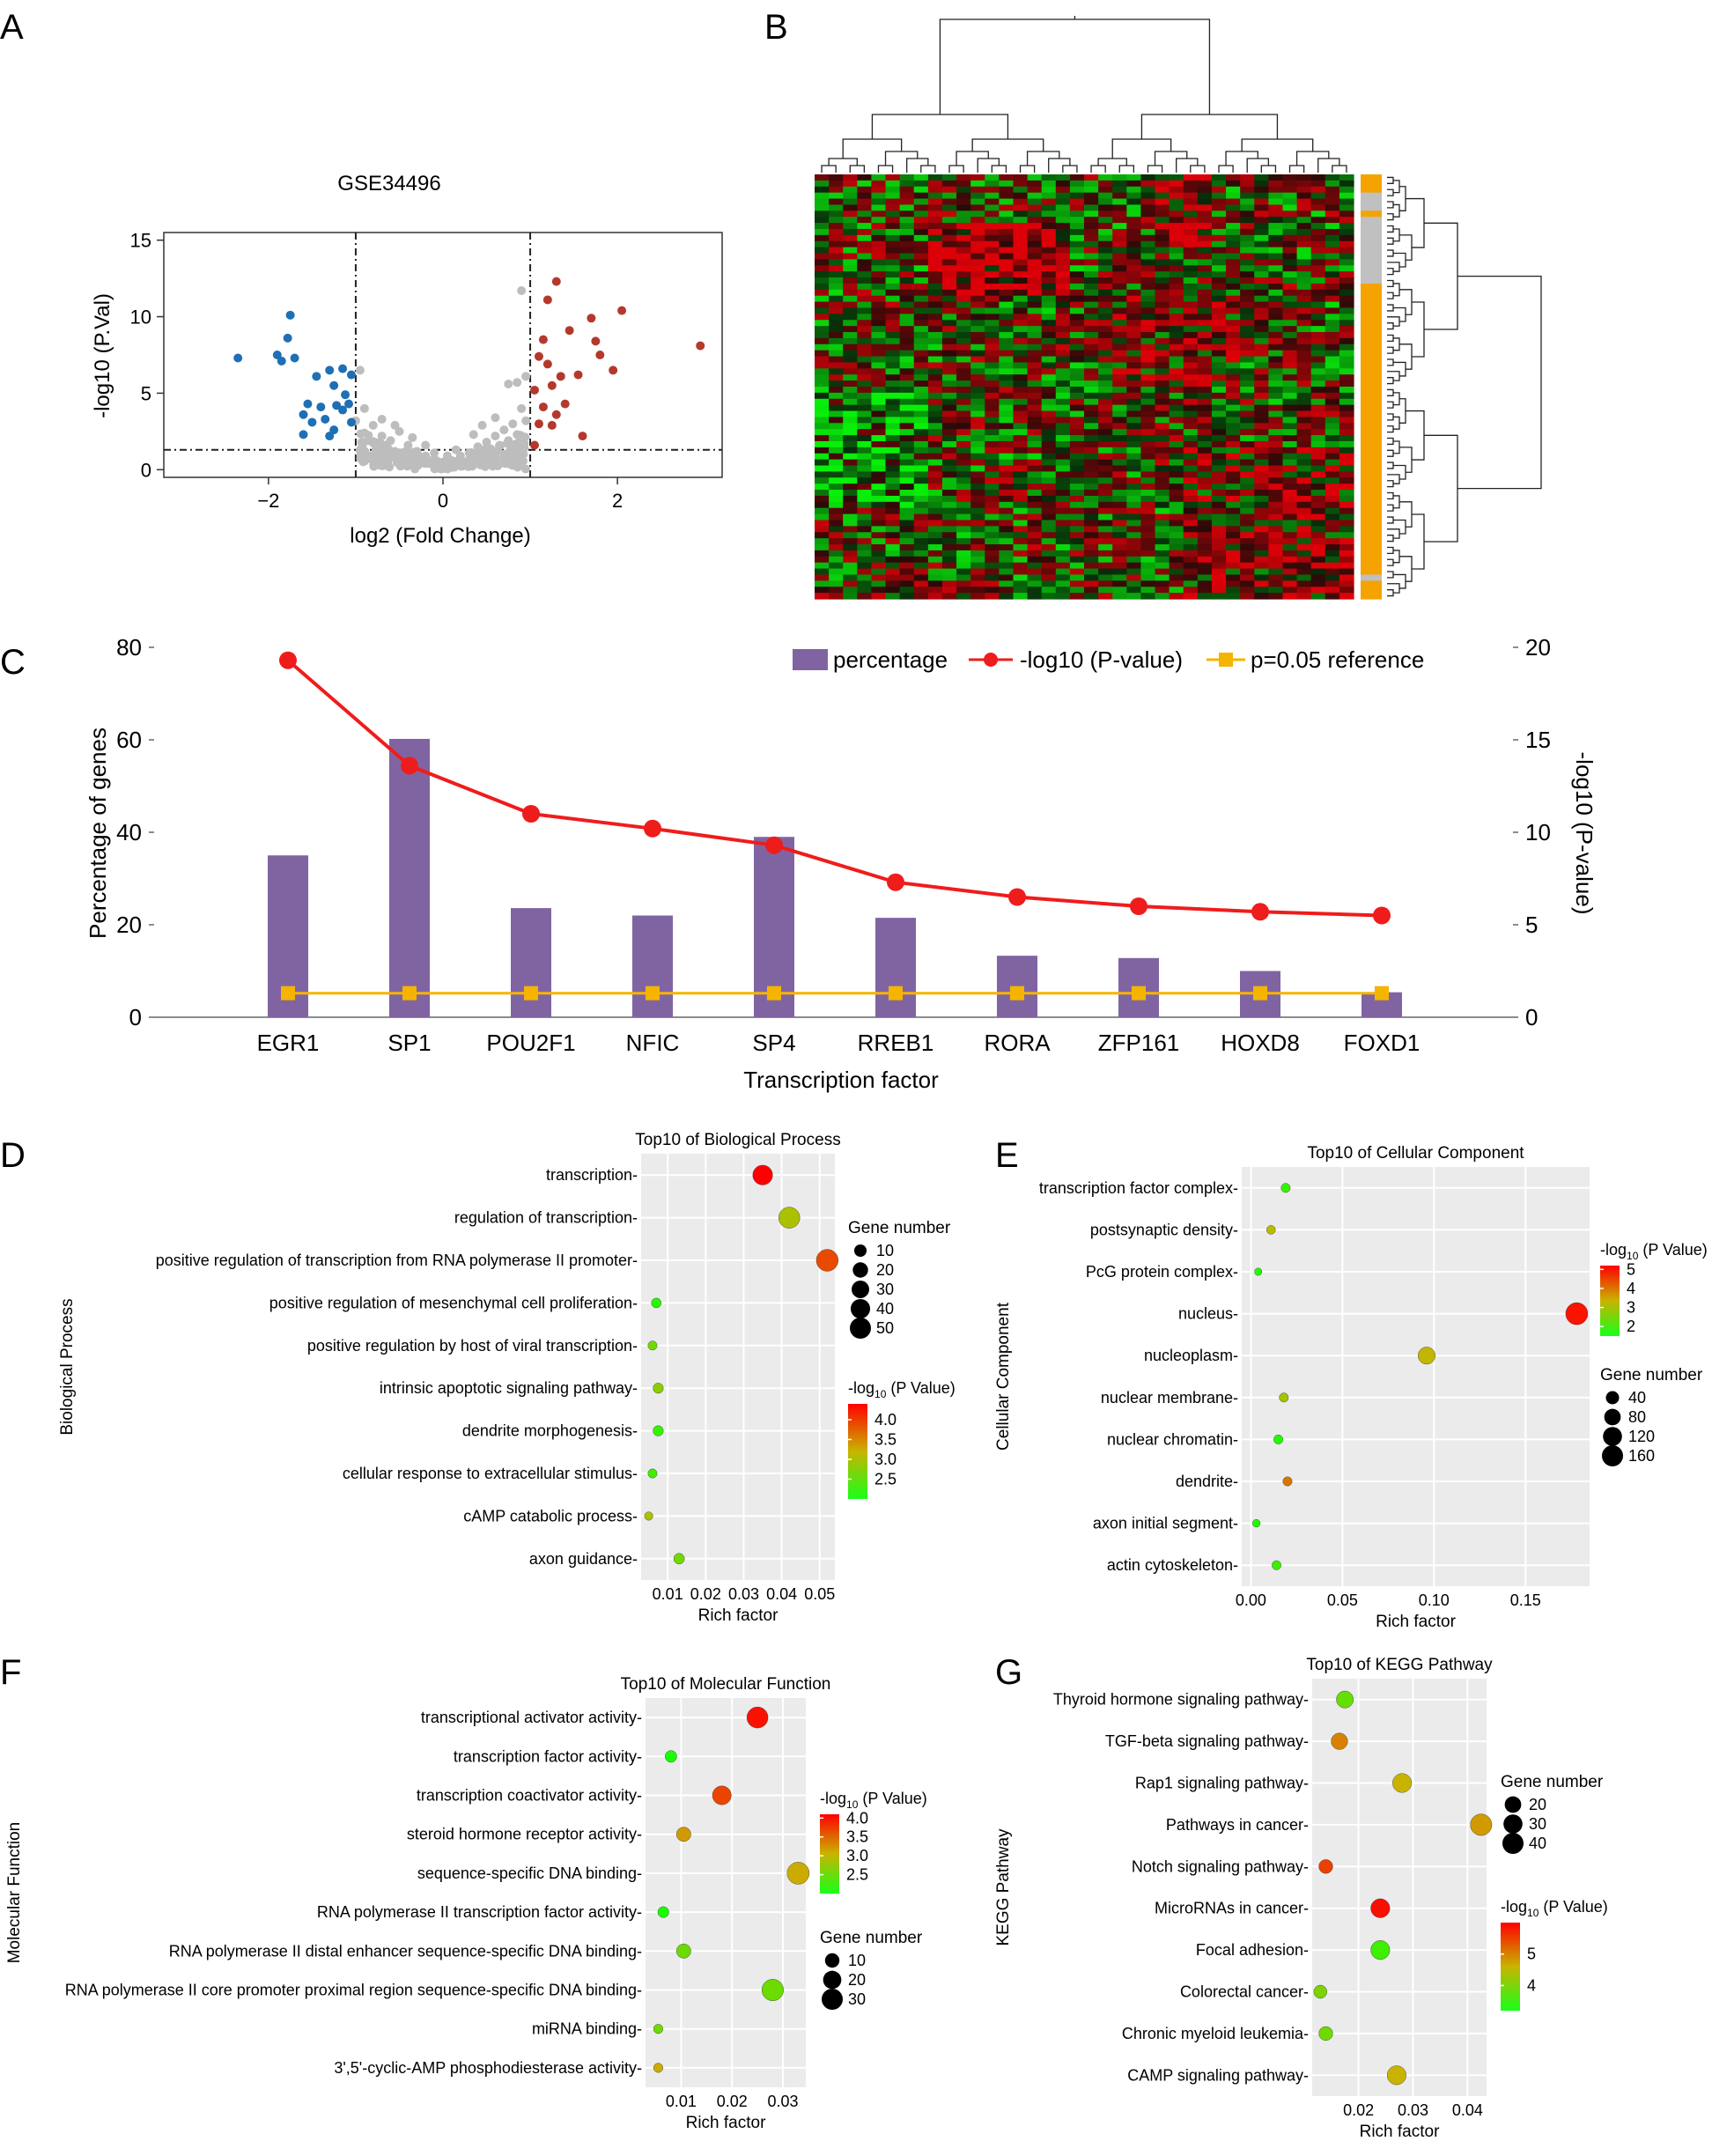  I want to click on size-legend-dot, so click(1612, 1398).